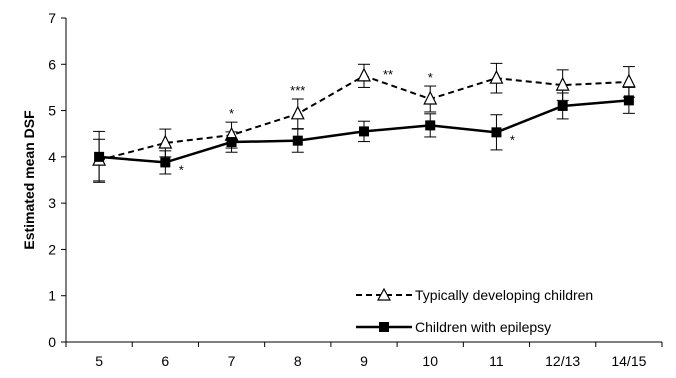  Describe the element at coordinates (297, 90) in the screenshot. I see `significance-marker: ***` at that location.